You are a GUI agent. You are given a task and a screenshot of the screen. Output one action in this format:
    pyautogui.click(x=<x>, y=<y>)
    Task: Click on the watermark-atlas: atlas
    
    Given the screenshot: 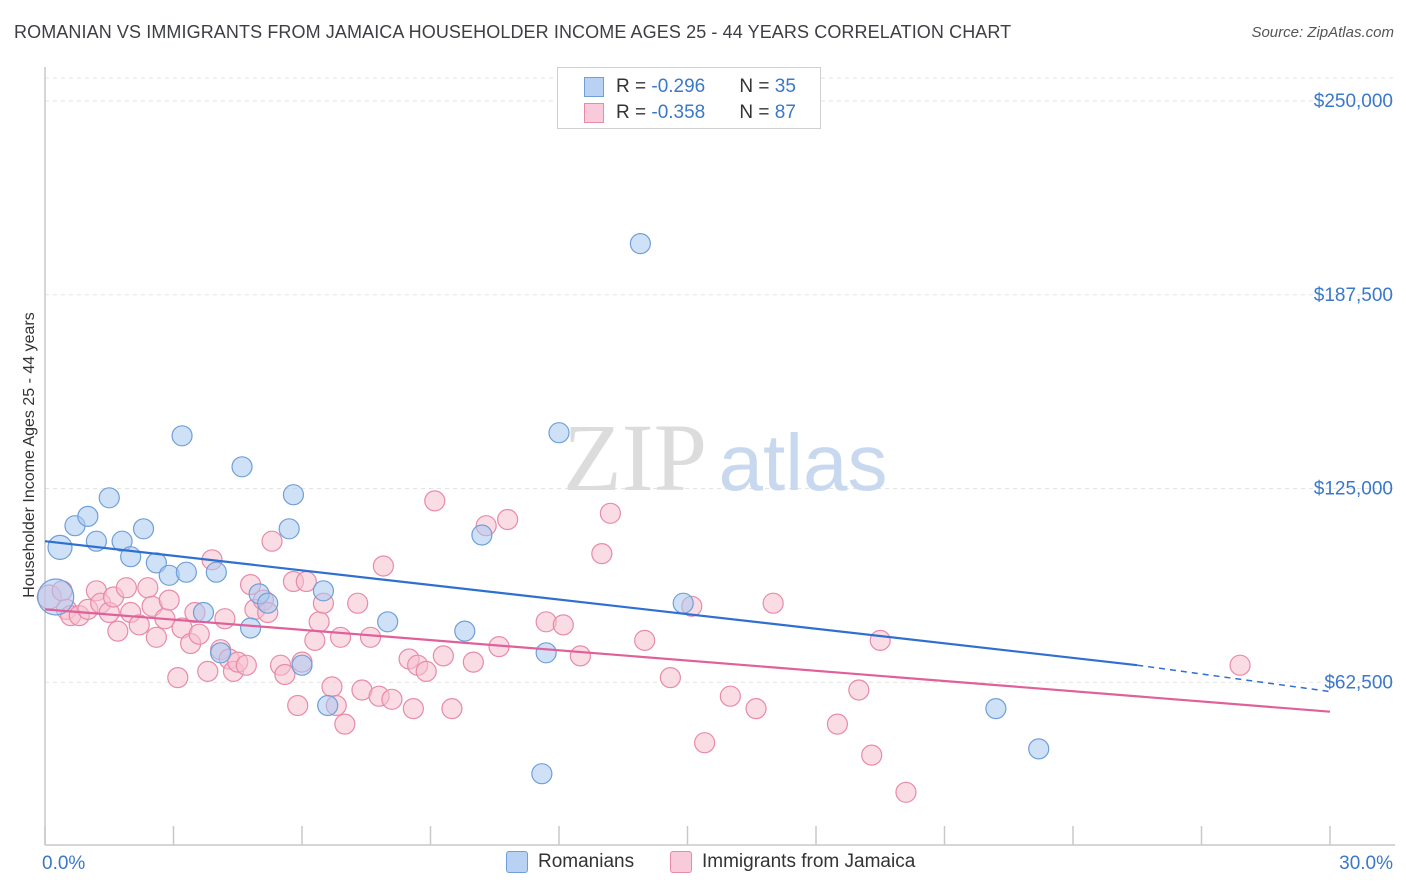 What is the action you would take?
    pyautogui.click(x=803, y=462)
    